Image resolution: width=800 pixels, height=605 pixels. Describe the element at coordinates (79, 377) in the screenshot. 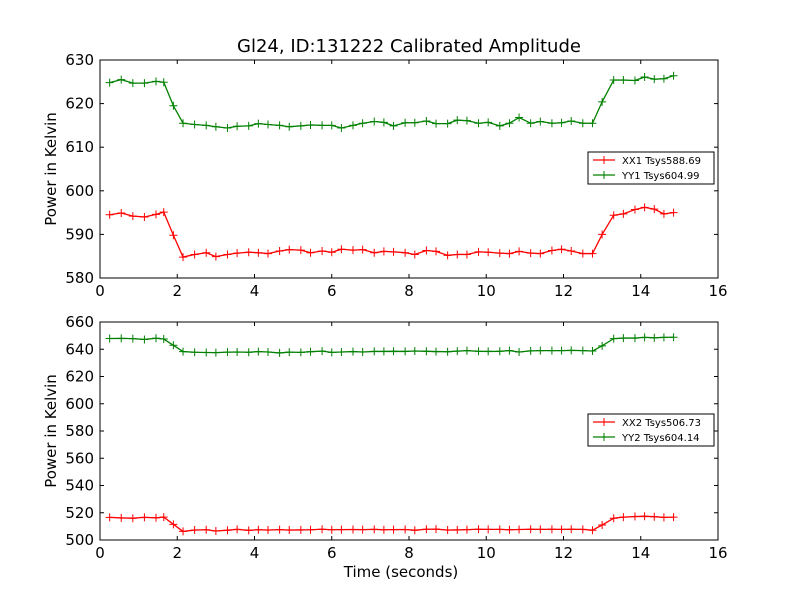

I see `y-tick-label: 620` at that location.